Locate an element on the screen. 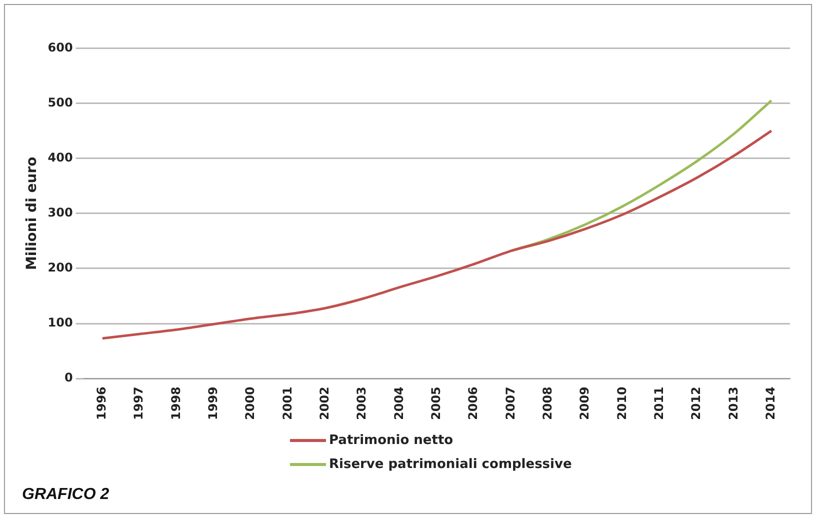 This screenshot has height=520, width=818. x-tick-label: 2009 is located at coordinates (585, 403).